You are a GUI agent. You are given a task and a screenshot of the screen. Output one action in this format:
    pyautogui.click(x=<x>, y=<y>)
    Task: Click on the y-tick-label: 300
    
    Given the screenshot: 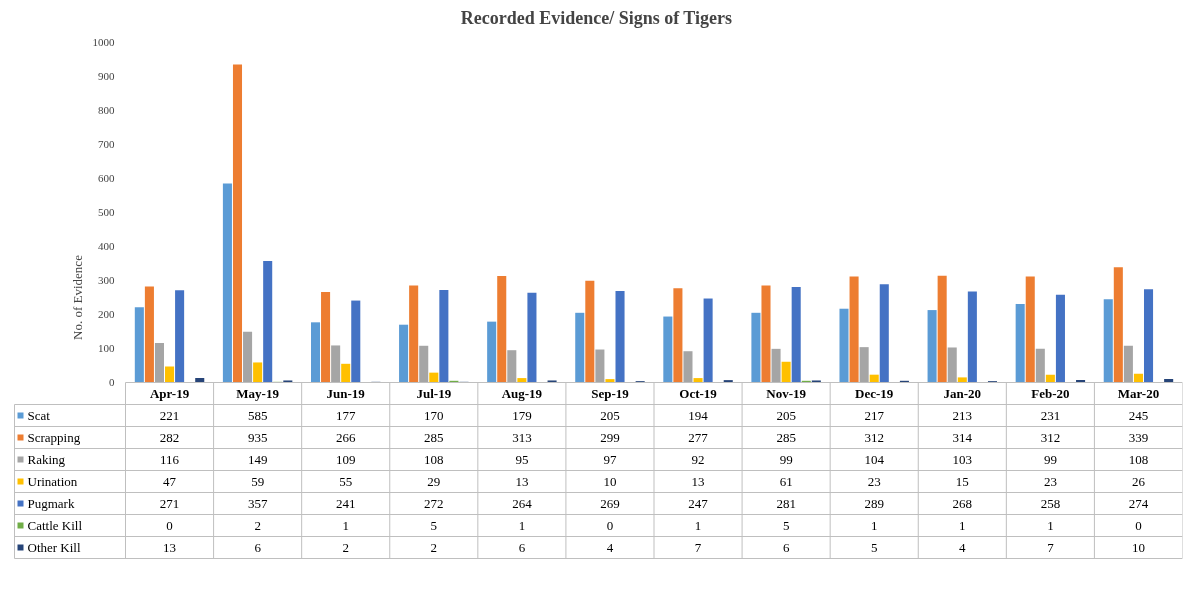 What is the action you would take?
    pyautogui.click(x=106, y=280)
    